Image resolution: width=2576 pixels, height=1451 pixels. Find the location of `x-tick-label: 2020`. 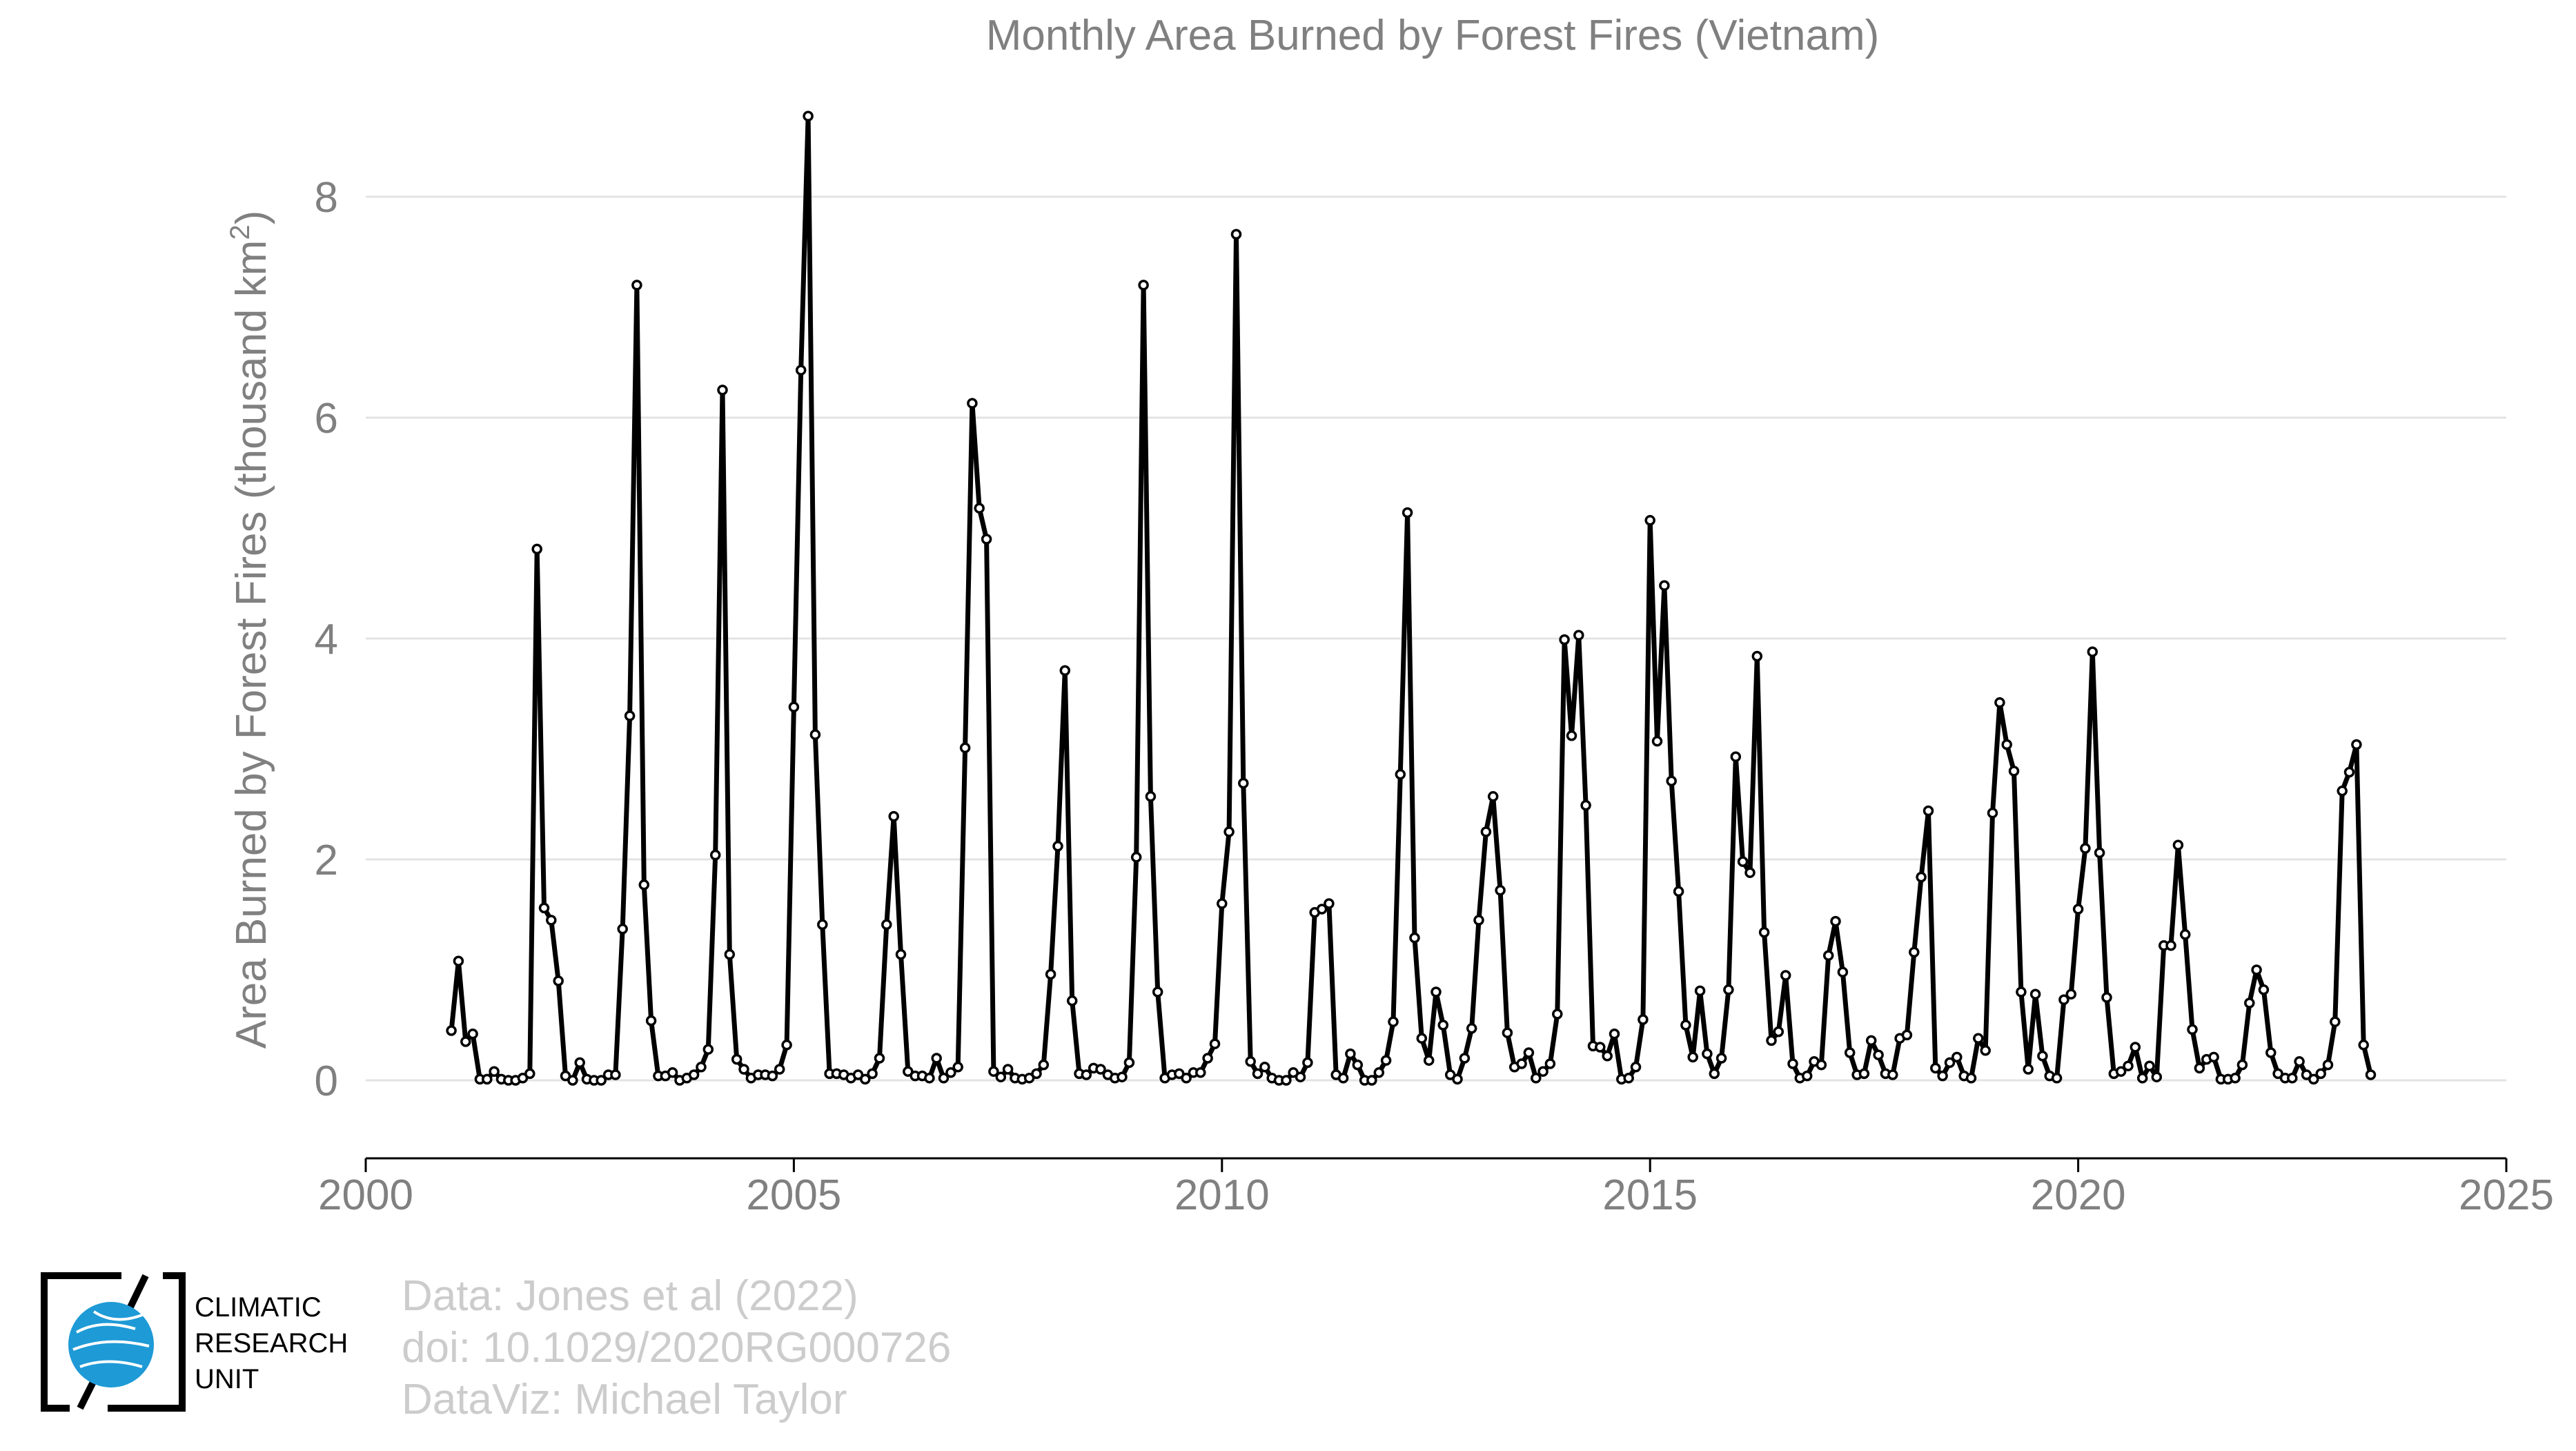

x-tick-label: 2020 is located at coordinates (2078, 1195).